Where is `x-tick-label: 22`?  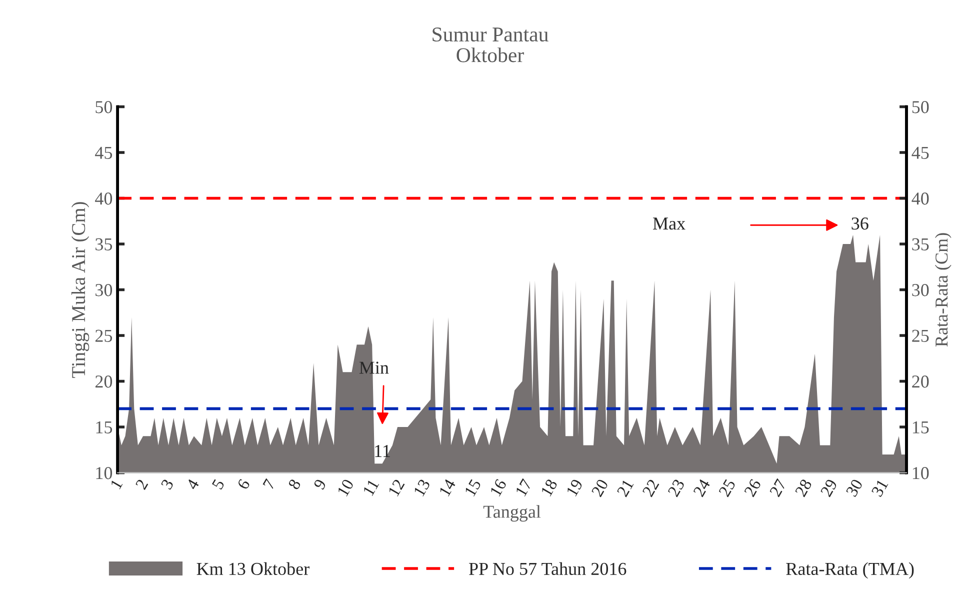
x-tick-label: 22 is located at coordinates (651, 488).